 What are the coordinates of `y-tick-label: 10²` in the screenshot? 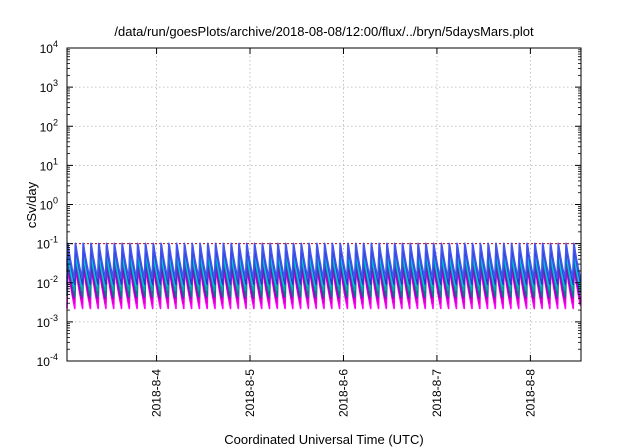 It's located at (49, 125).